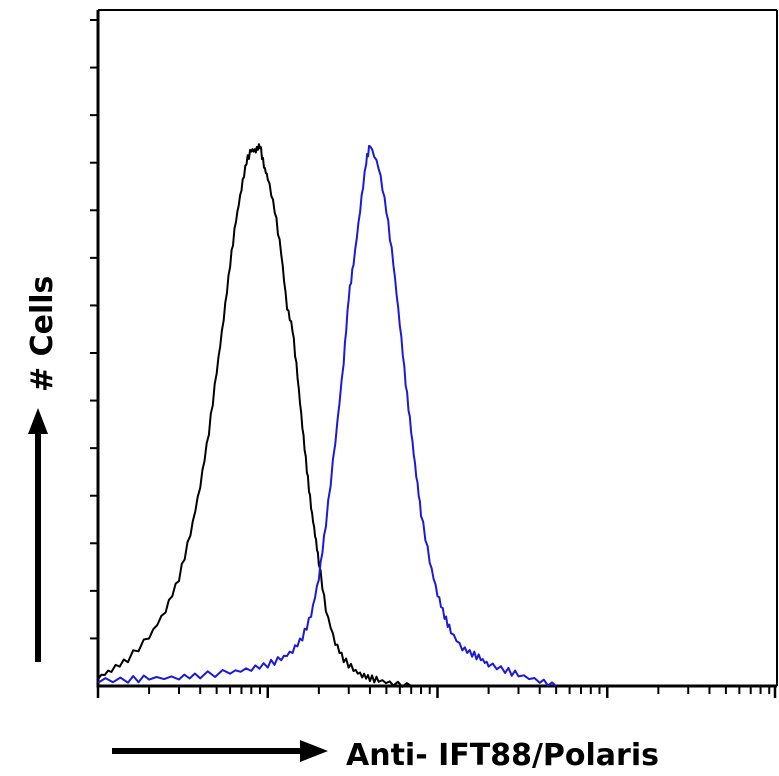 This screenshot has height=776, width=779. Describe the element at coordinates (220, 751) in the screenshot. I see `x-axis-arrow` at that location.